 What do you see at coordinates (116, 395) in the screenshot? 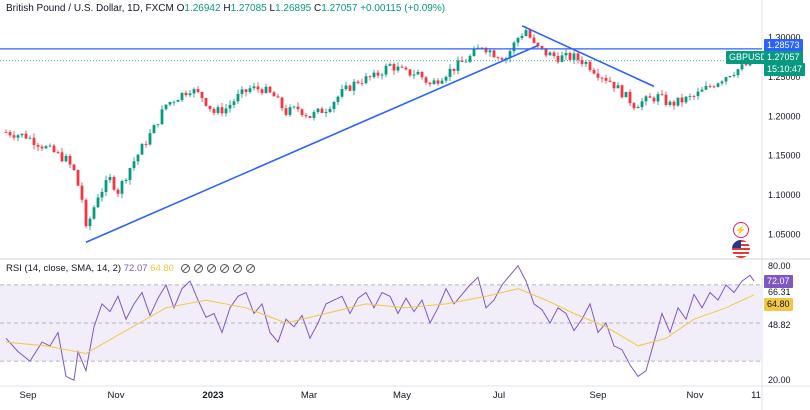
I see `time-tick-label: Nov` at bounding box center [116, 395].